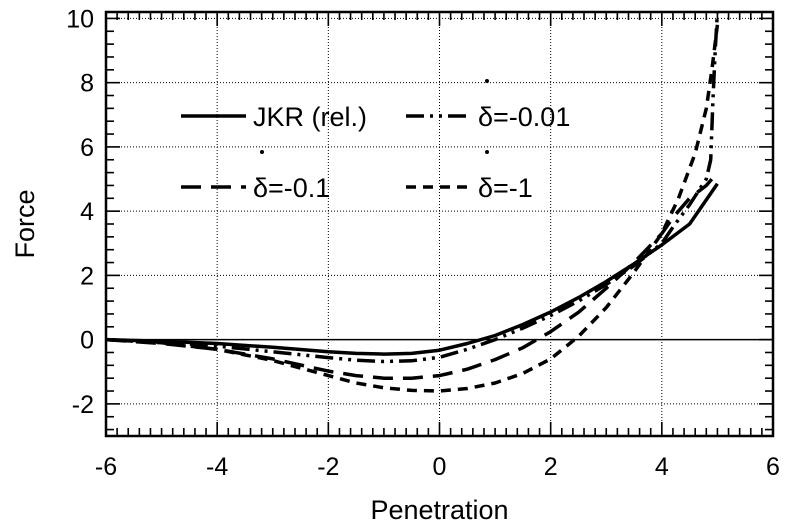  I want to click on y-tick-label: 8, so click(87, 84).